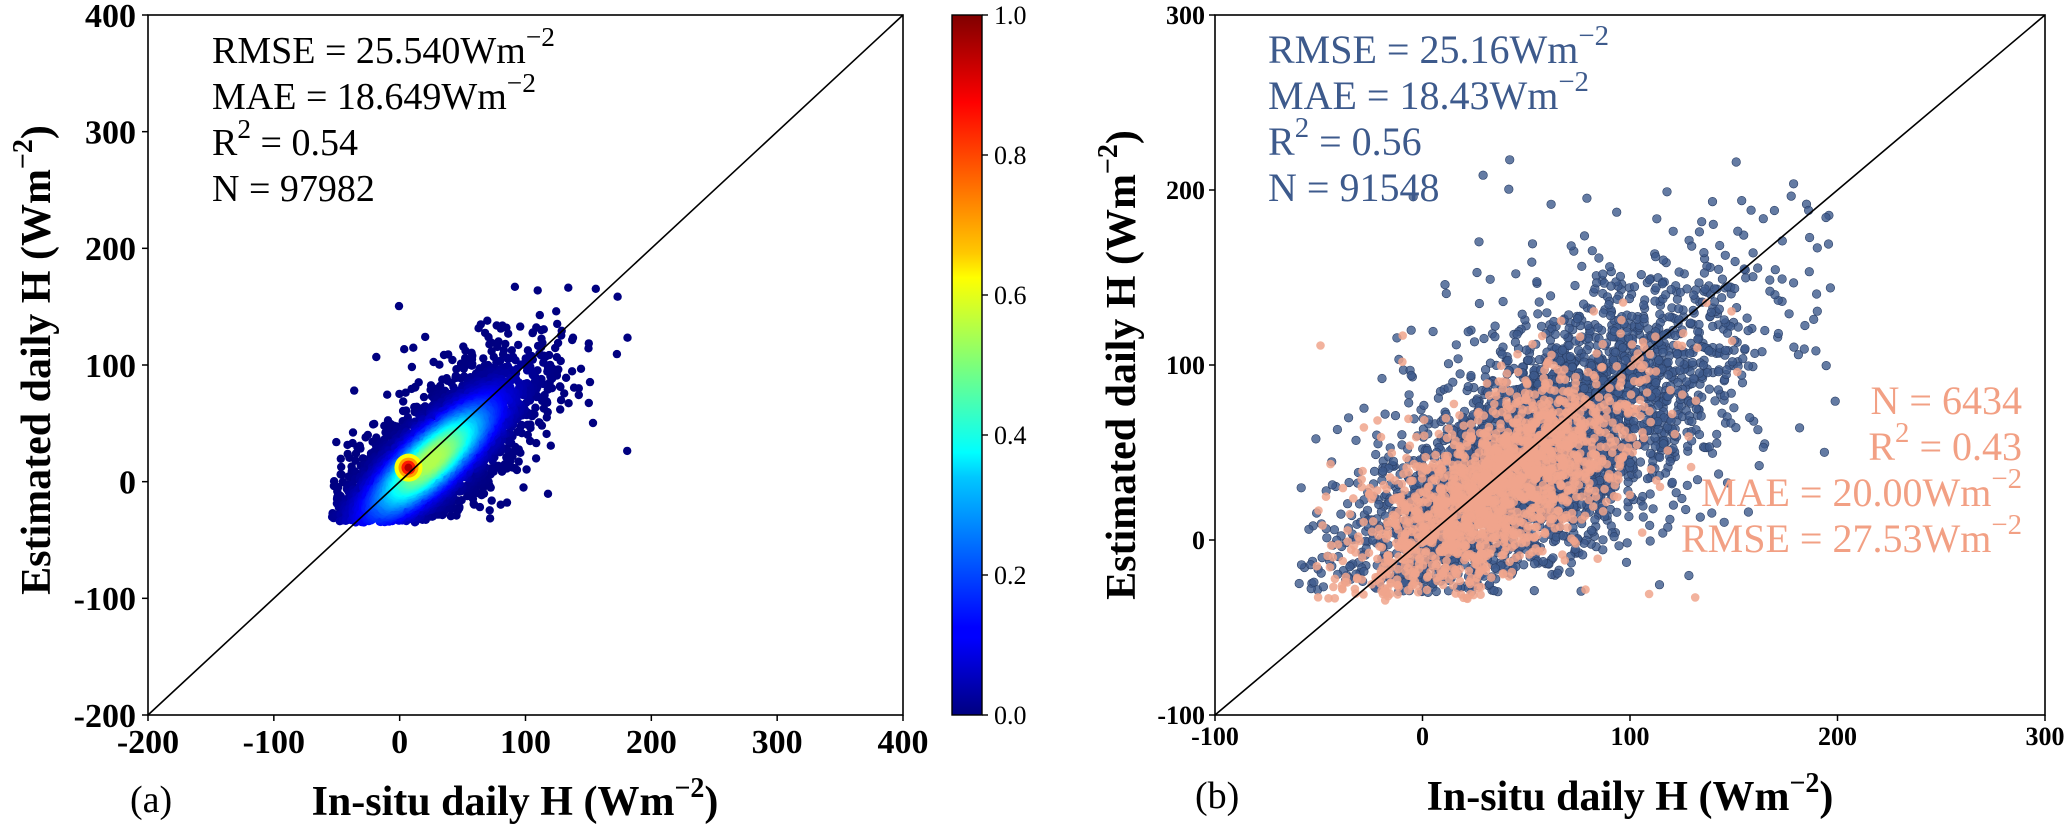 This screenshot has width=2067, height=827. I want to click on panel-a-stat-line: N = 97982, so click(293, 189).